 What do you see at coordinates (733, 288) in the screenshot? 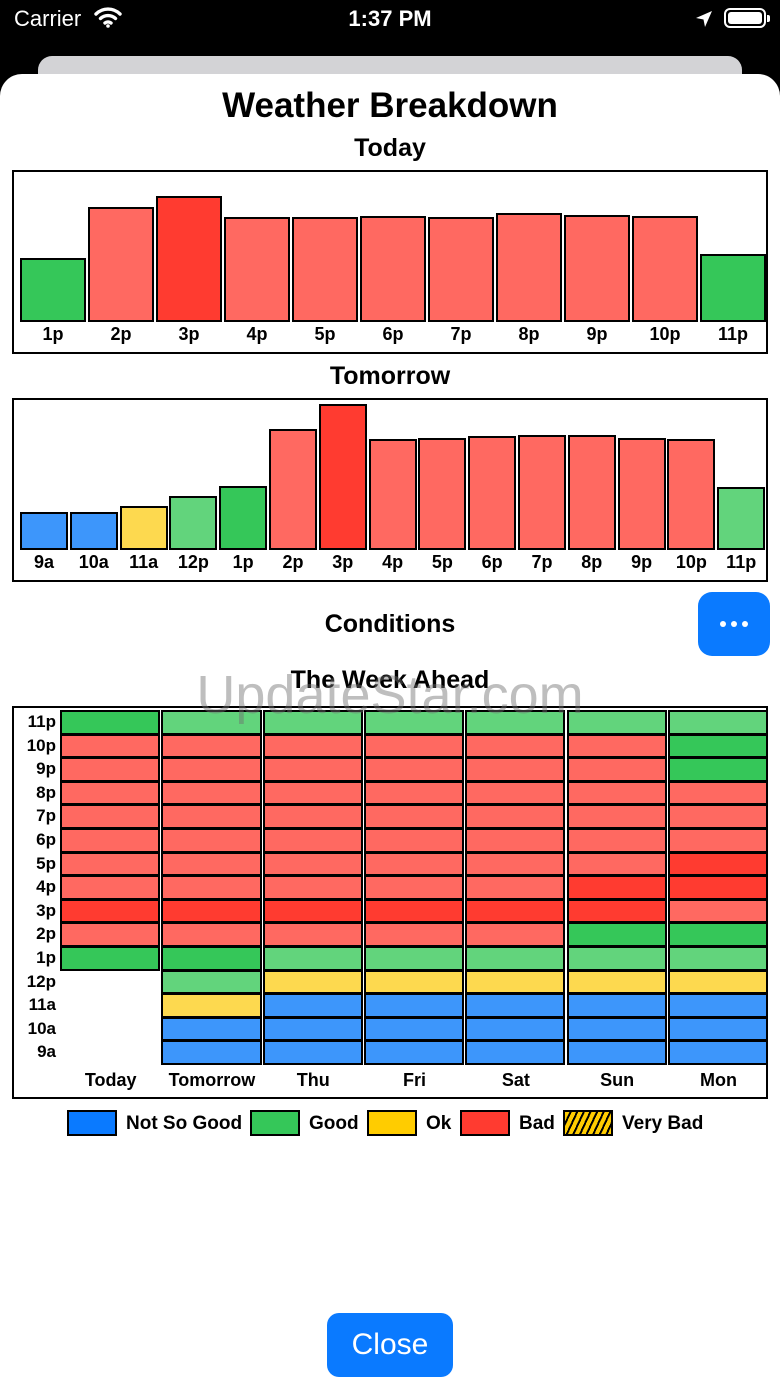
I see `today-bar-11p` at bounding box center [733, 288].